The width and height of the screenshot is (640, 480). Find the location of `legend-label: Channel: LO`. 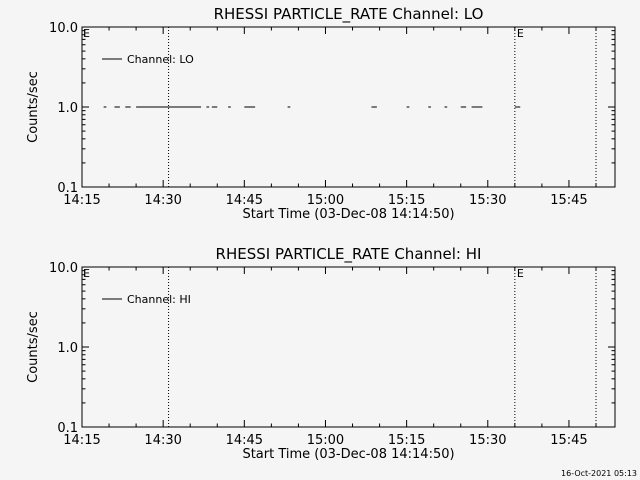

legend-label: Channel: LO is located at coordinates (160, 59).